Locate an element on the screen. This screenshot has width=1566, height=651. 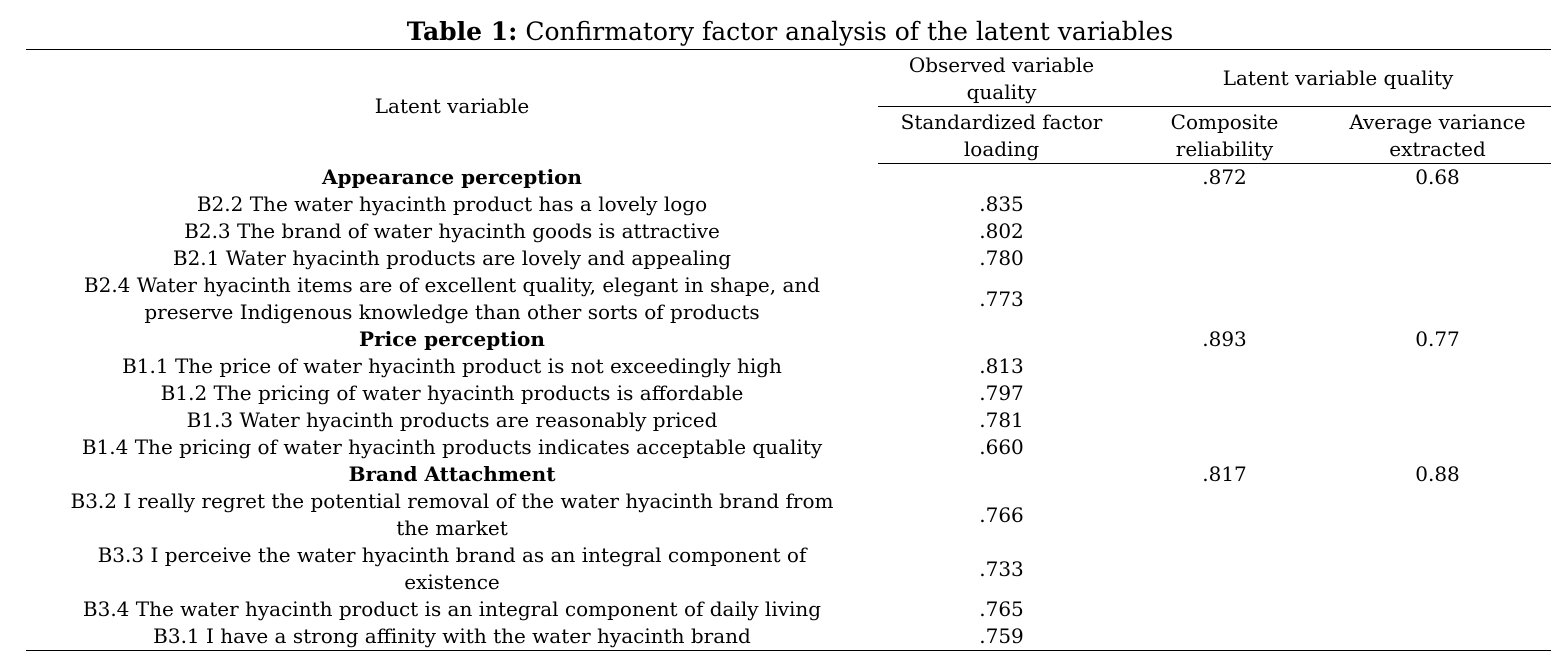
header-std-loading: Standardized factor loading is located at coordinates (1001, 135).